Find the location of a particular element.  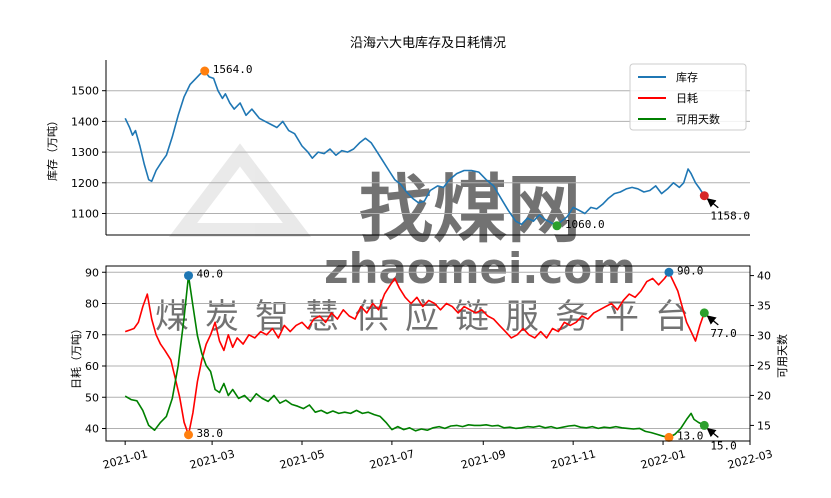

days-y-tick-label: 15 is located at coordinates (764, 425).